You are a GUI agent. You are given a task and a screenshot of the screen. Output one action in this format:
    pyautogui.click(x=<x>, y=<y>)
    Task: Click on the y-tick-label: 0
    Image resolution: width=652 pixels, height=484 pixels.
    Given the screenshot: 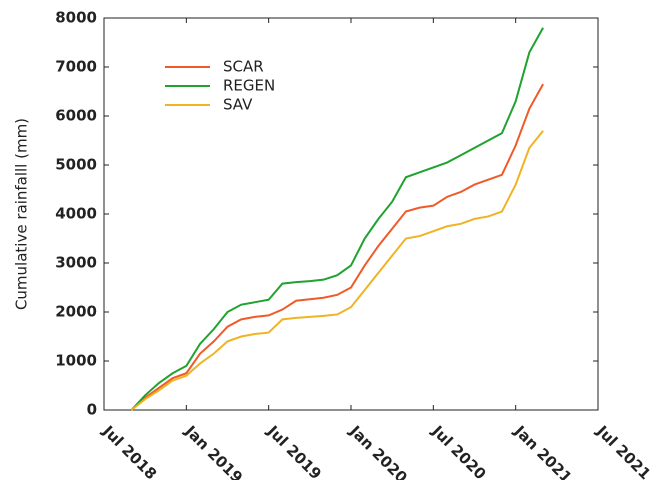 What is the action you would take?
    pyautogui.click(x=92, y=410)
    